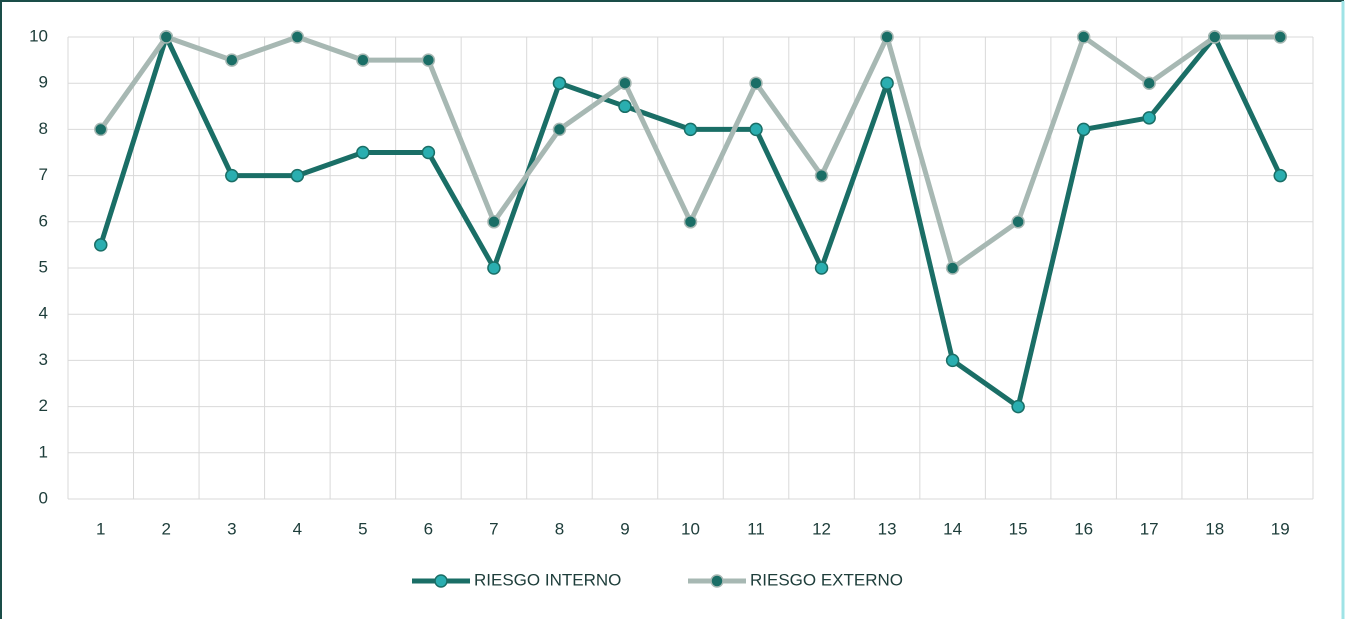 The image size is (1346, 619). I want to click on x-tick-label: 16, so click(1083, 528).